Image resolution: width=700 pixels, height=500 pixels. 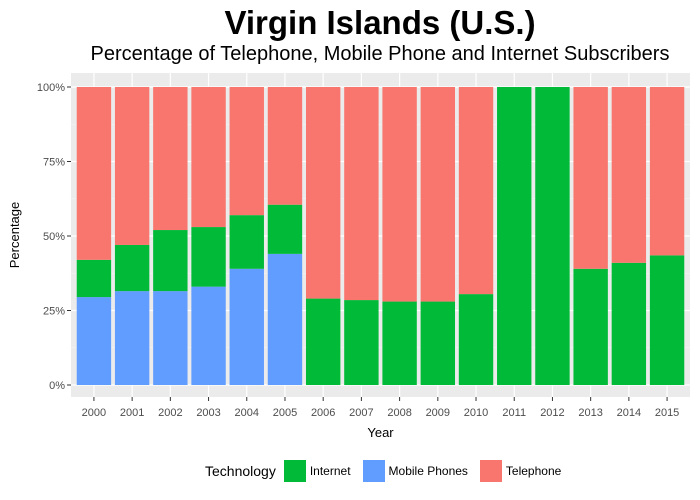 What do you see at coordinates (54, 312) in the screenshot?
I see `y-tick-label: 25%` at bounding box center [54, 312].